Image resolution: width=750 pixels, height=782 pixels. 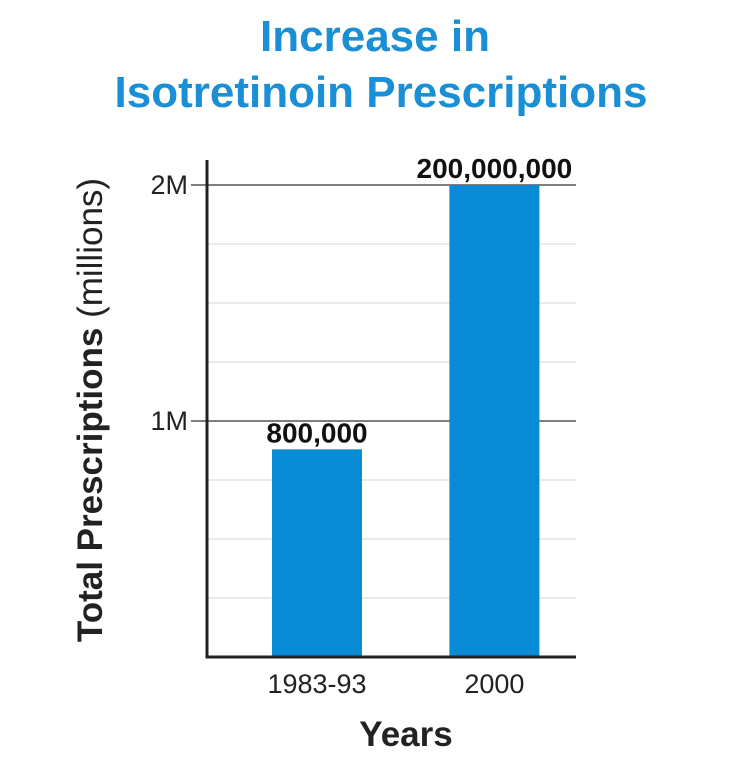 I want to click on chart-title-line-1: Increase in, so click(x=375, y=36).